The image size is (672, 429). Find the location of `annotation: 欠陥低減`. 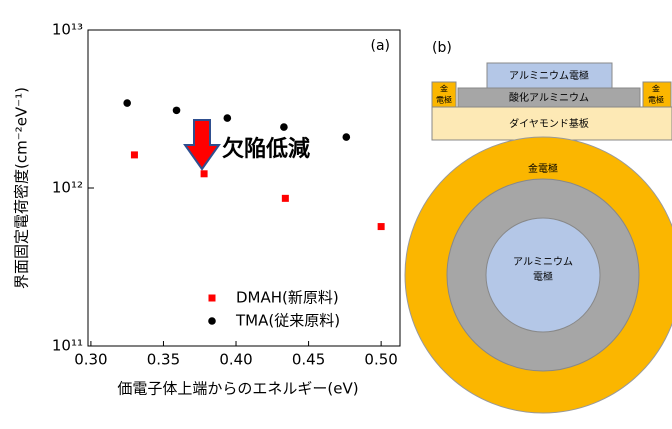

annotation: 欠陥低減 is located at coordinates (266, 149).